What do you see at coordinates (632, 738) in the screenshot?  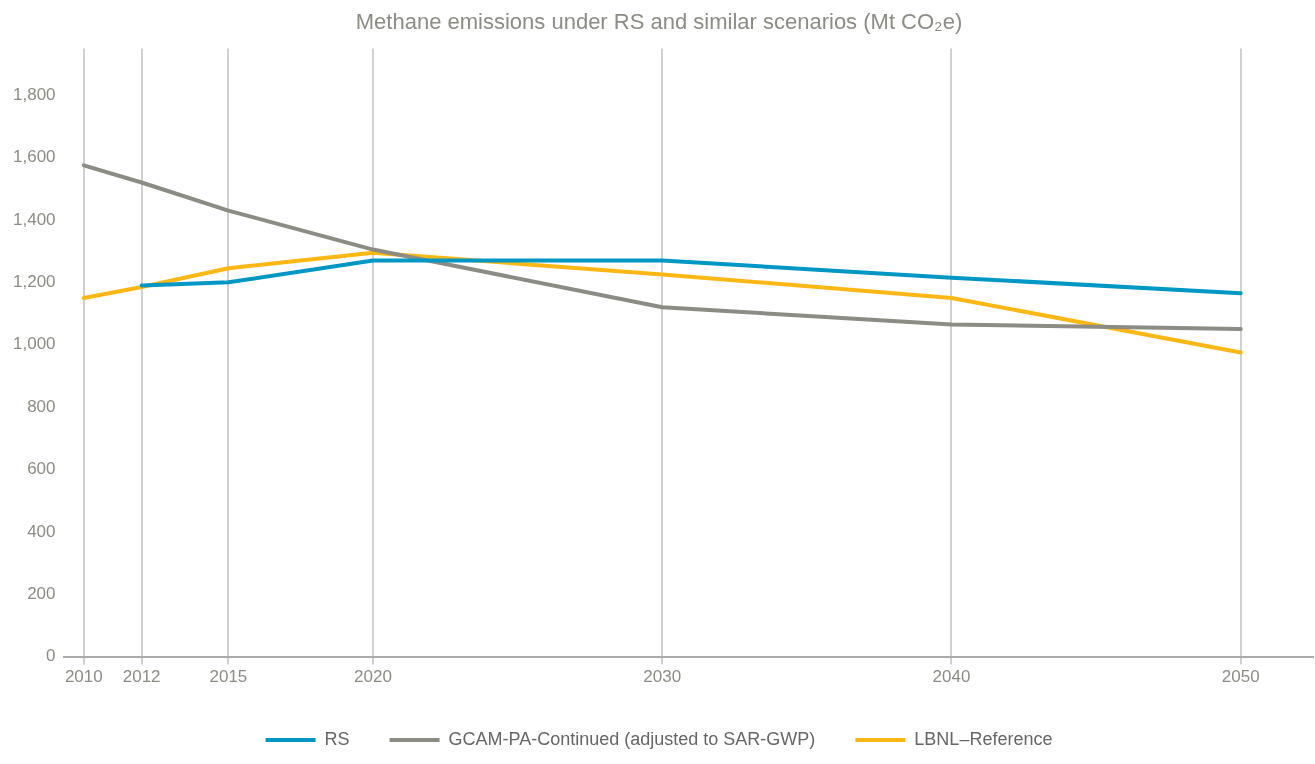 I see `legend-label: GCAM-PA-Continued (adjusted to SAR-GWP)` at bounding box center [632, 738].